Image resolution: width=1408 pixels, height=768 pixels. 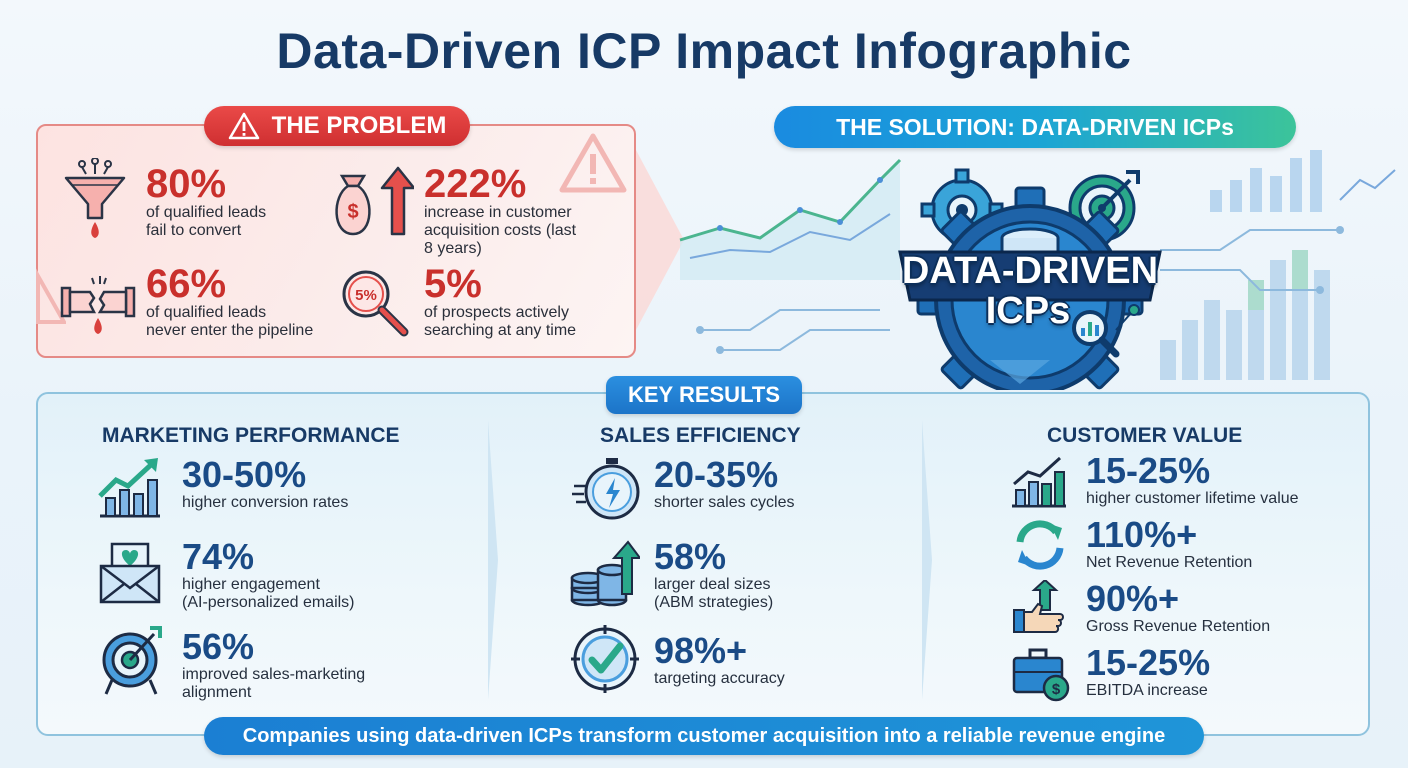 I want to click on result-value: 20-35%, so click(x=716, y=474).